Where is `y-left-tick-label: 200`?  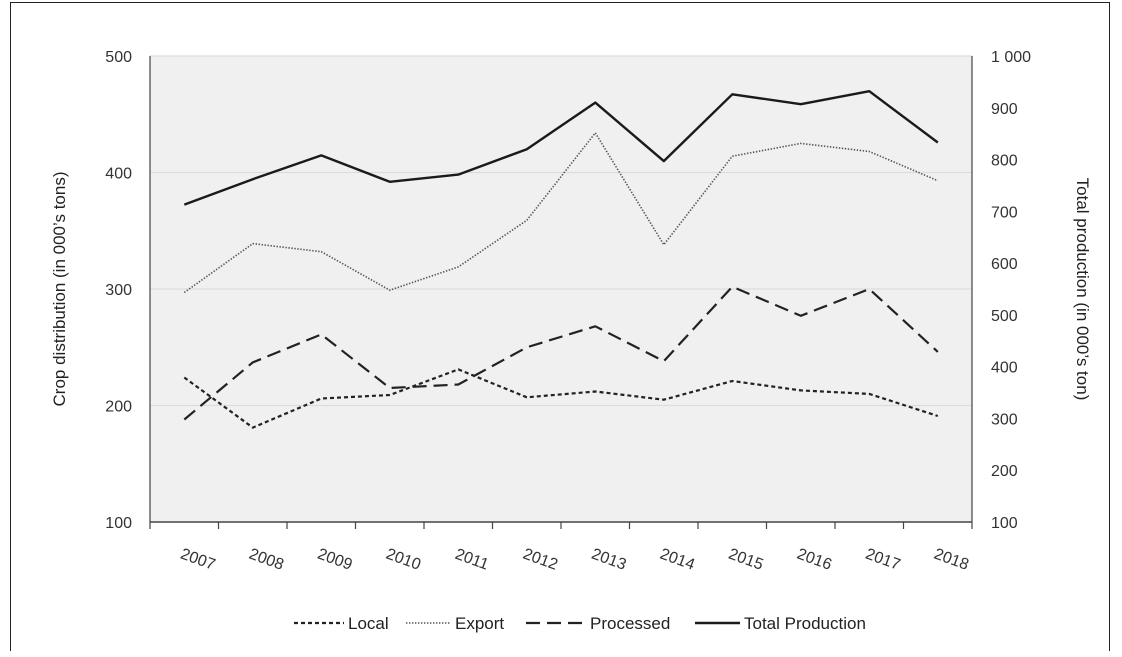
y-left-tick-label: 200 is located at coordinates (118, 407).